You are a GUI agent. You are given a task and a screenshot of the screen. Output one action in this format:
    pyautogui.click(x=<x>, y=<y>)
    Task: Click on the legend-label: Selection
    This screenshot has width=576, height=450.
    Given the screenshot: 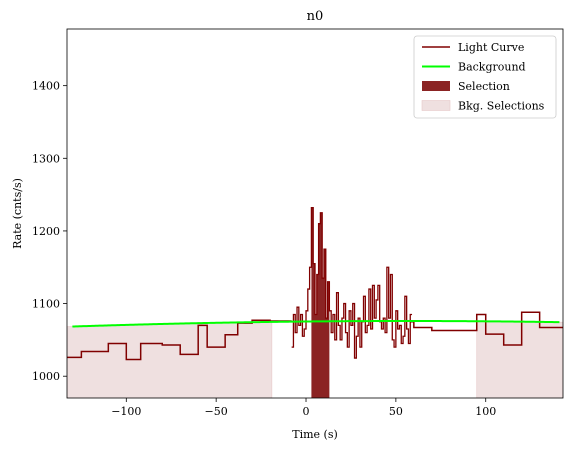 What is the action you would take?
    pyautogui.click(x=484, y=86)
    